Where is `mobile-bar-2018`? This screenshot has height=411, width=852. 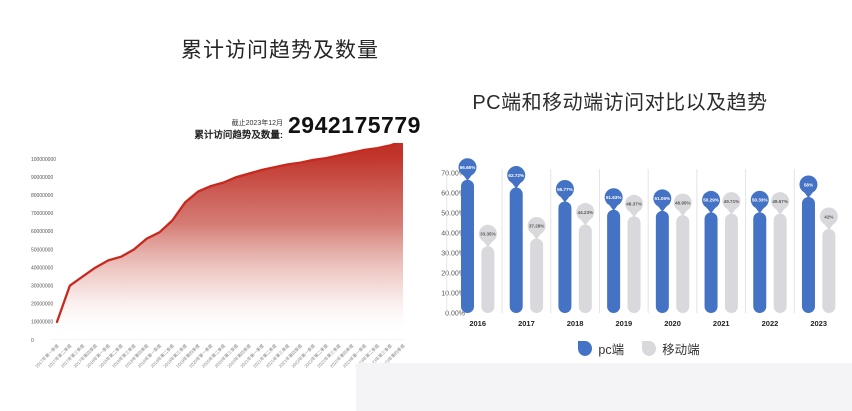
mobile-bar-2018 is located at coordinates (585, 268).